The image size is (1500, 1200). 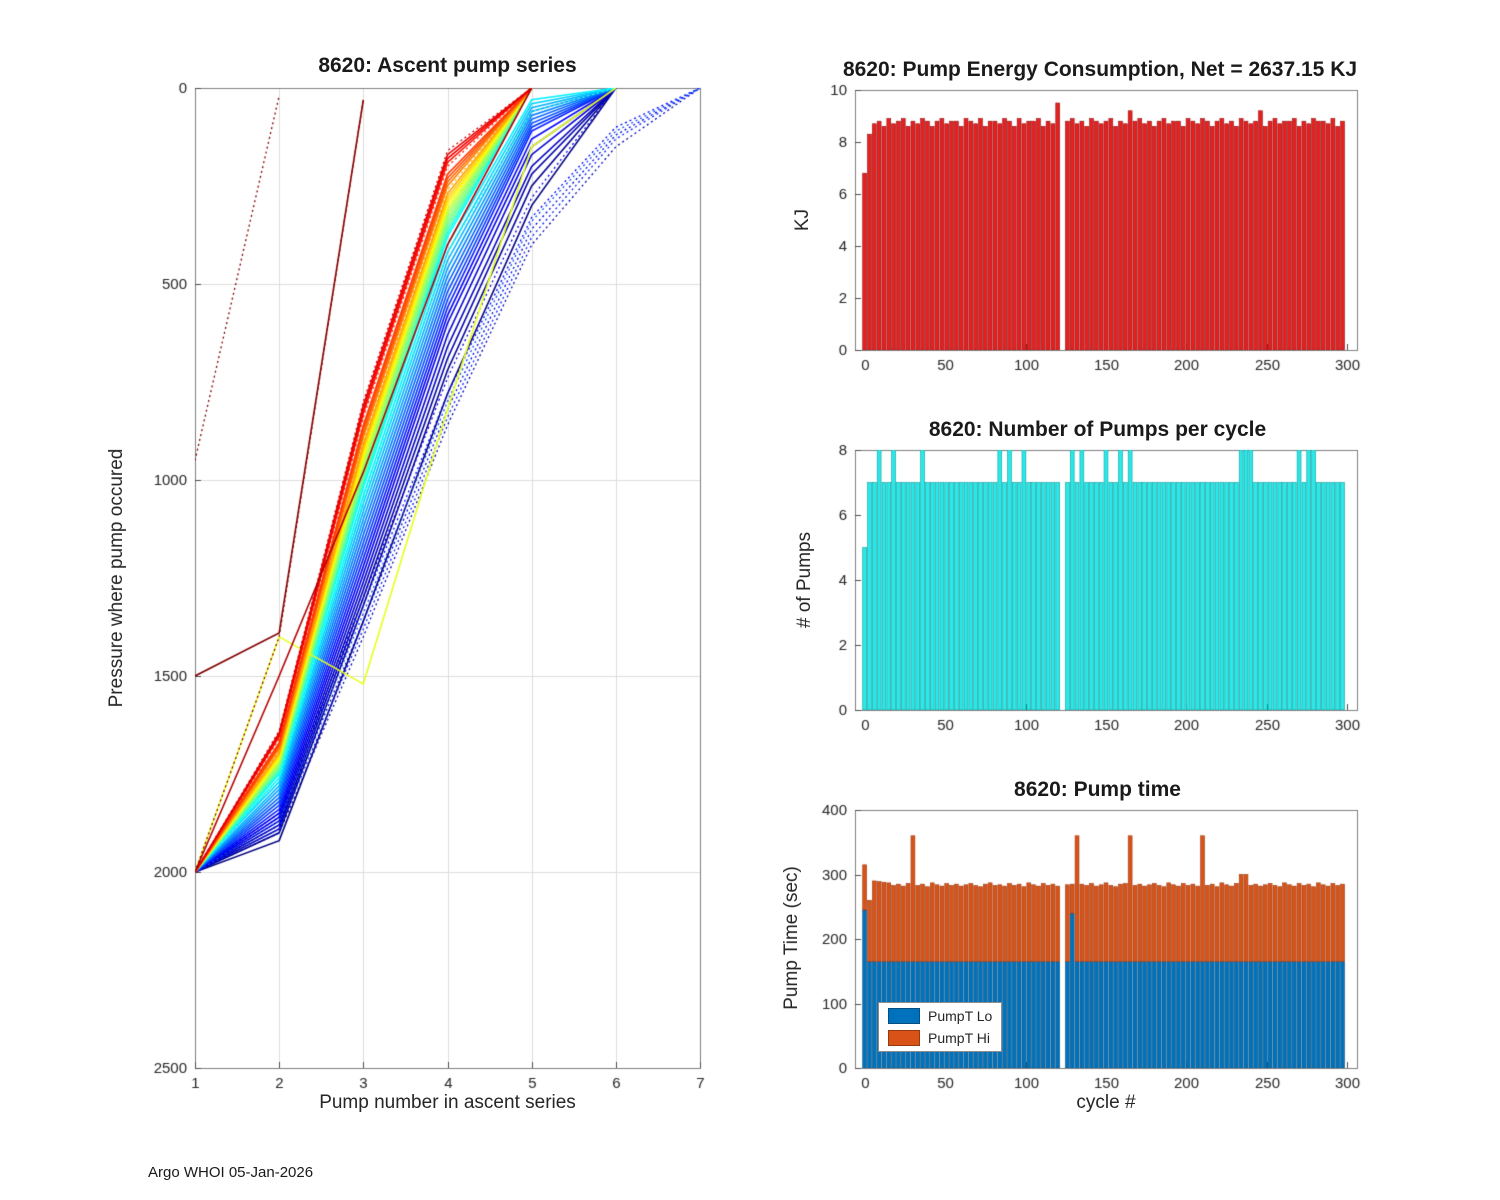 I want to click on pumptime-legend: PumpT Lo PumpT Hi, so click(x=940, y=1027).